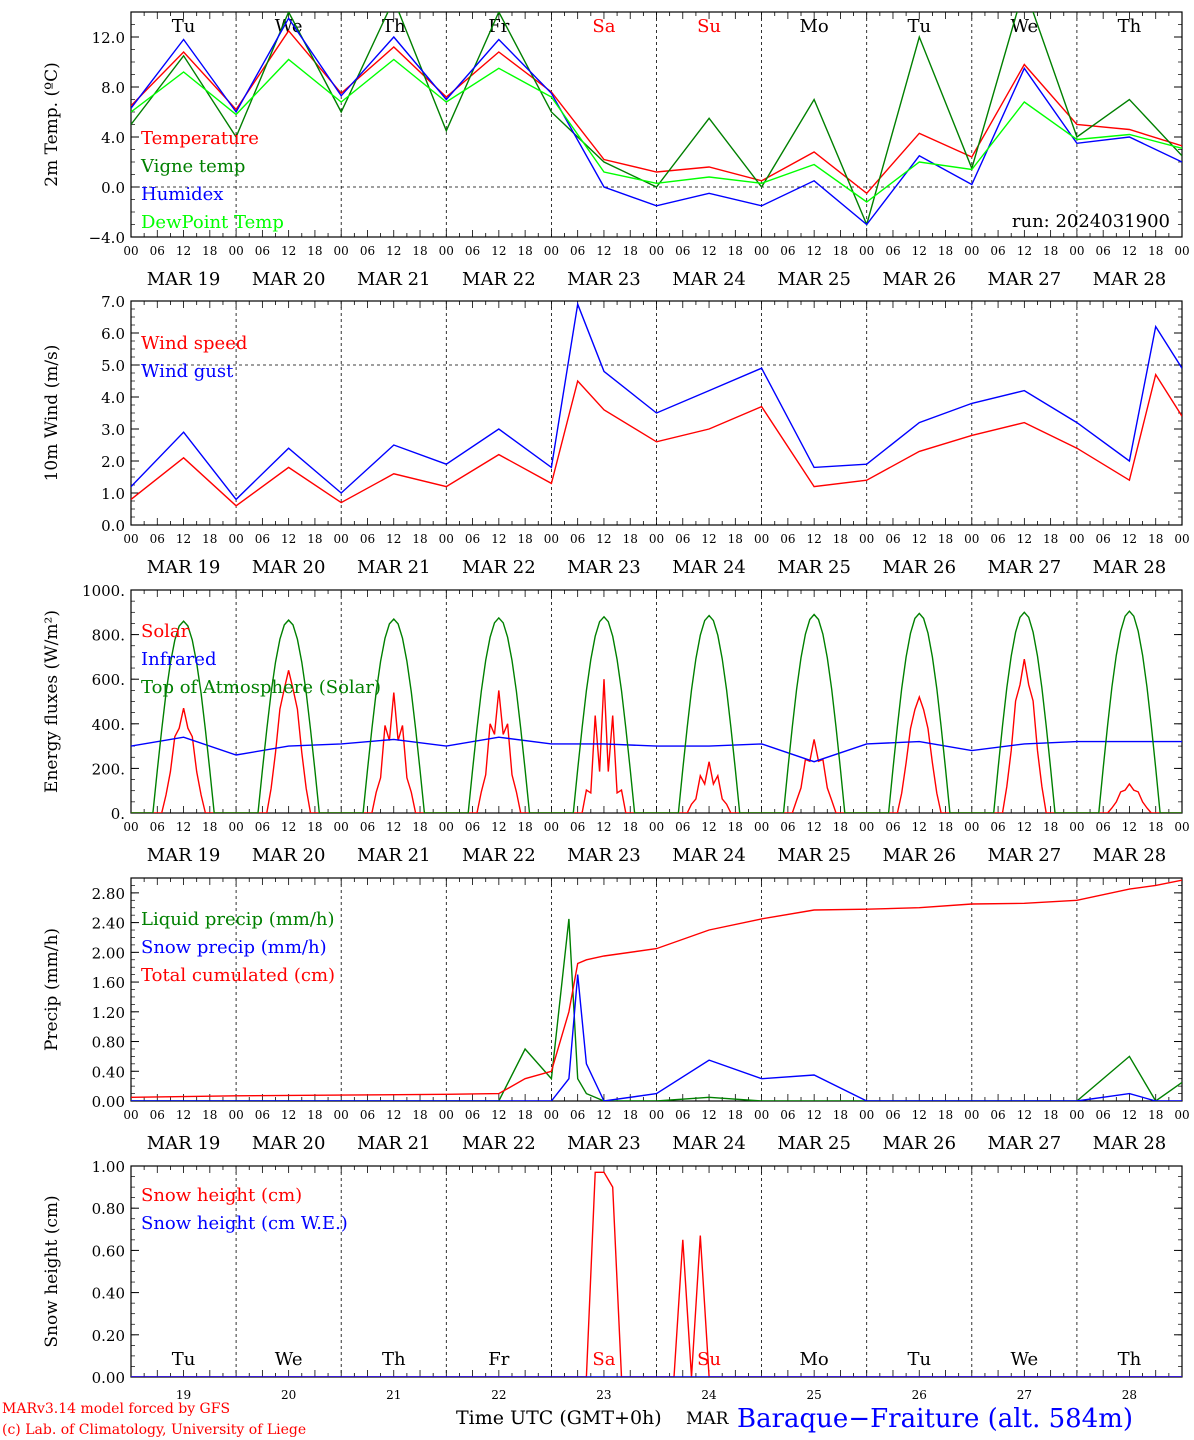 The height and width of the screenshot is (1440, 1194). I want to click on date-label: MAR 25, so click(814, 1143).